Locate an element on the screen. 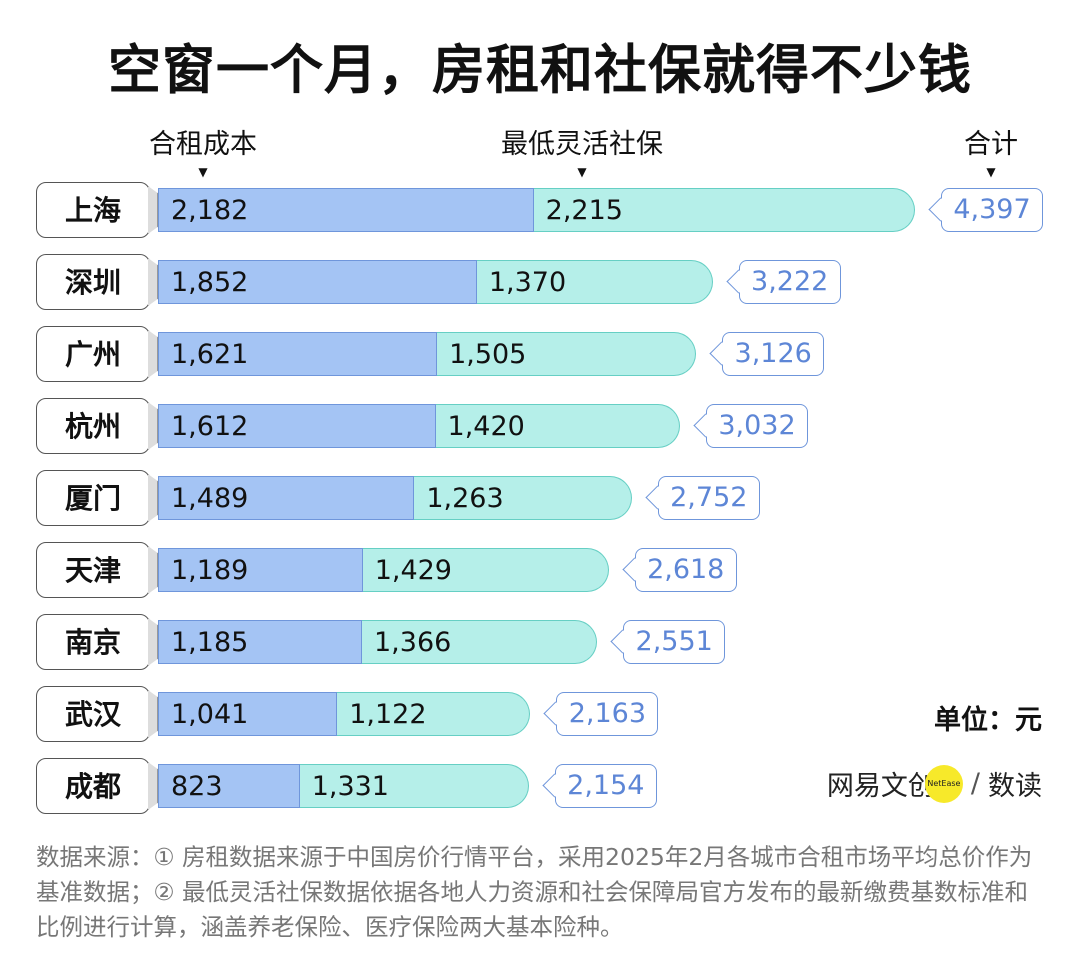 The image size is (1080, 967). bar-rent: 1,189 is located at coordinates (260, 570).